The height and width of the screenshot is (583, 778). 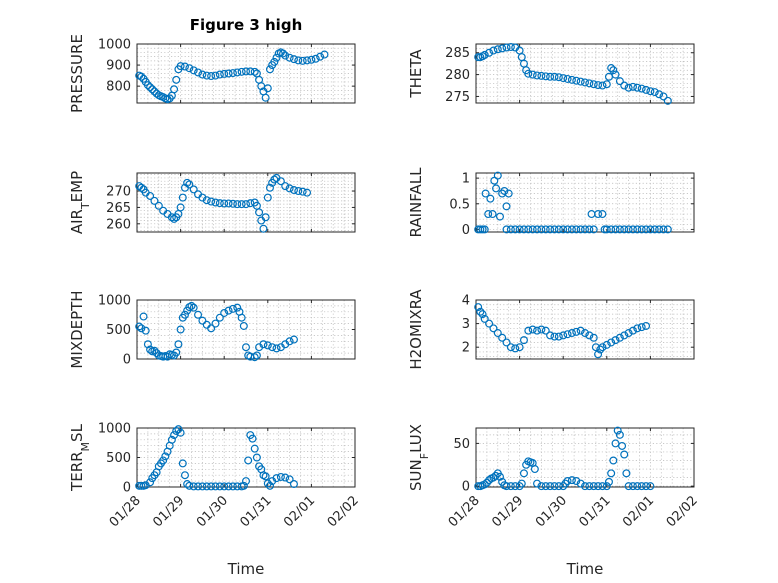 What do you see at coordinates (118, 66) in the screenshot?
I see `y-tick-label: 900` at bounding box center [118, 66].